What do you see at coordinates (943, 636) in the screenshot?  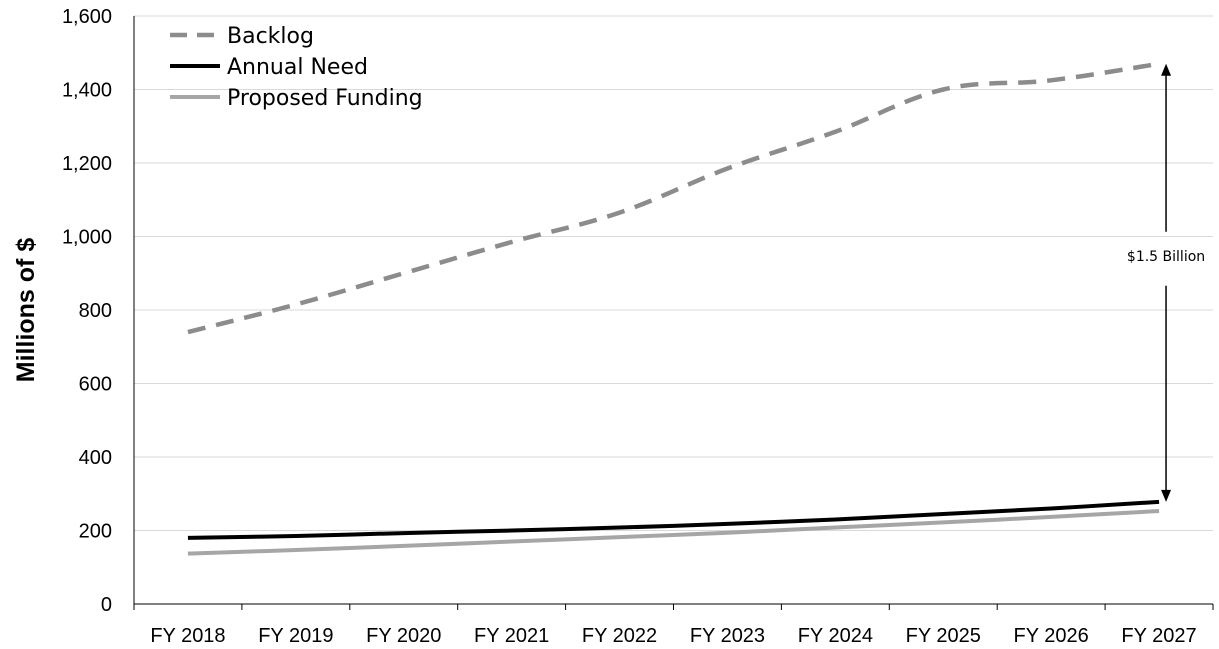 I see `x-tick-label: FY 2025` at bounding box center [943, 636].